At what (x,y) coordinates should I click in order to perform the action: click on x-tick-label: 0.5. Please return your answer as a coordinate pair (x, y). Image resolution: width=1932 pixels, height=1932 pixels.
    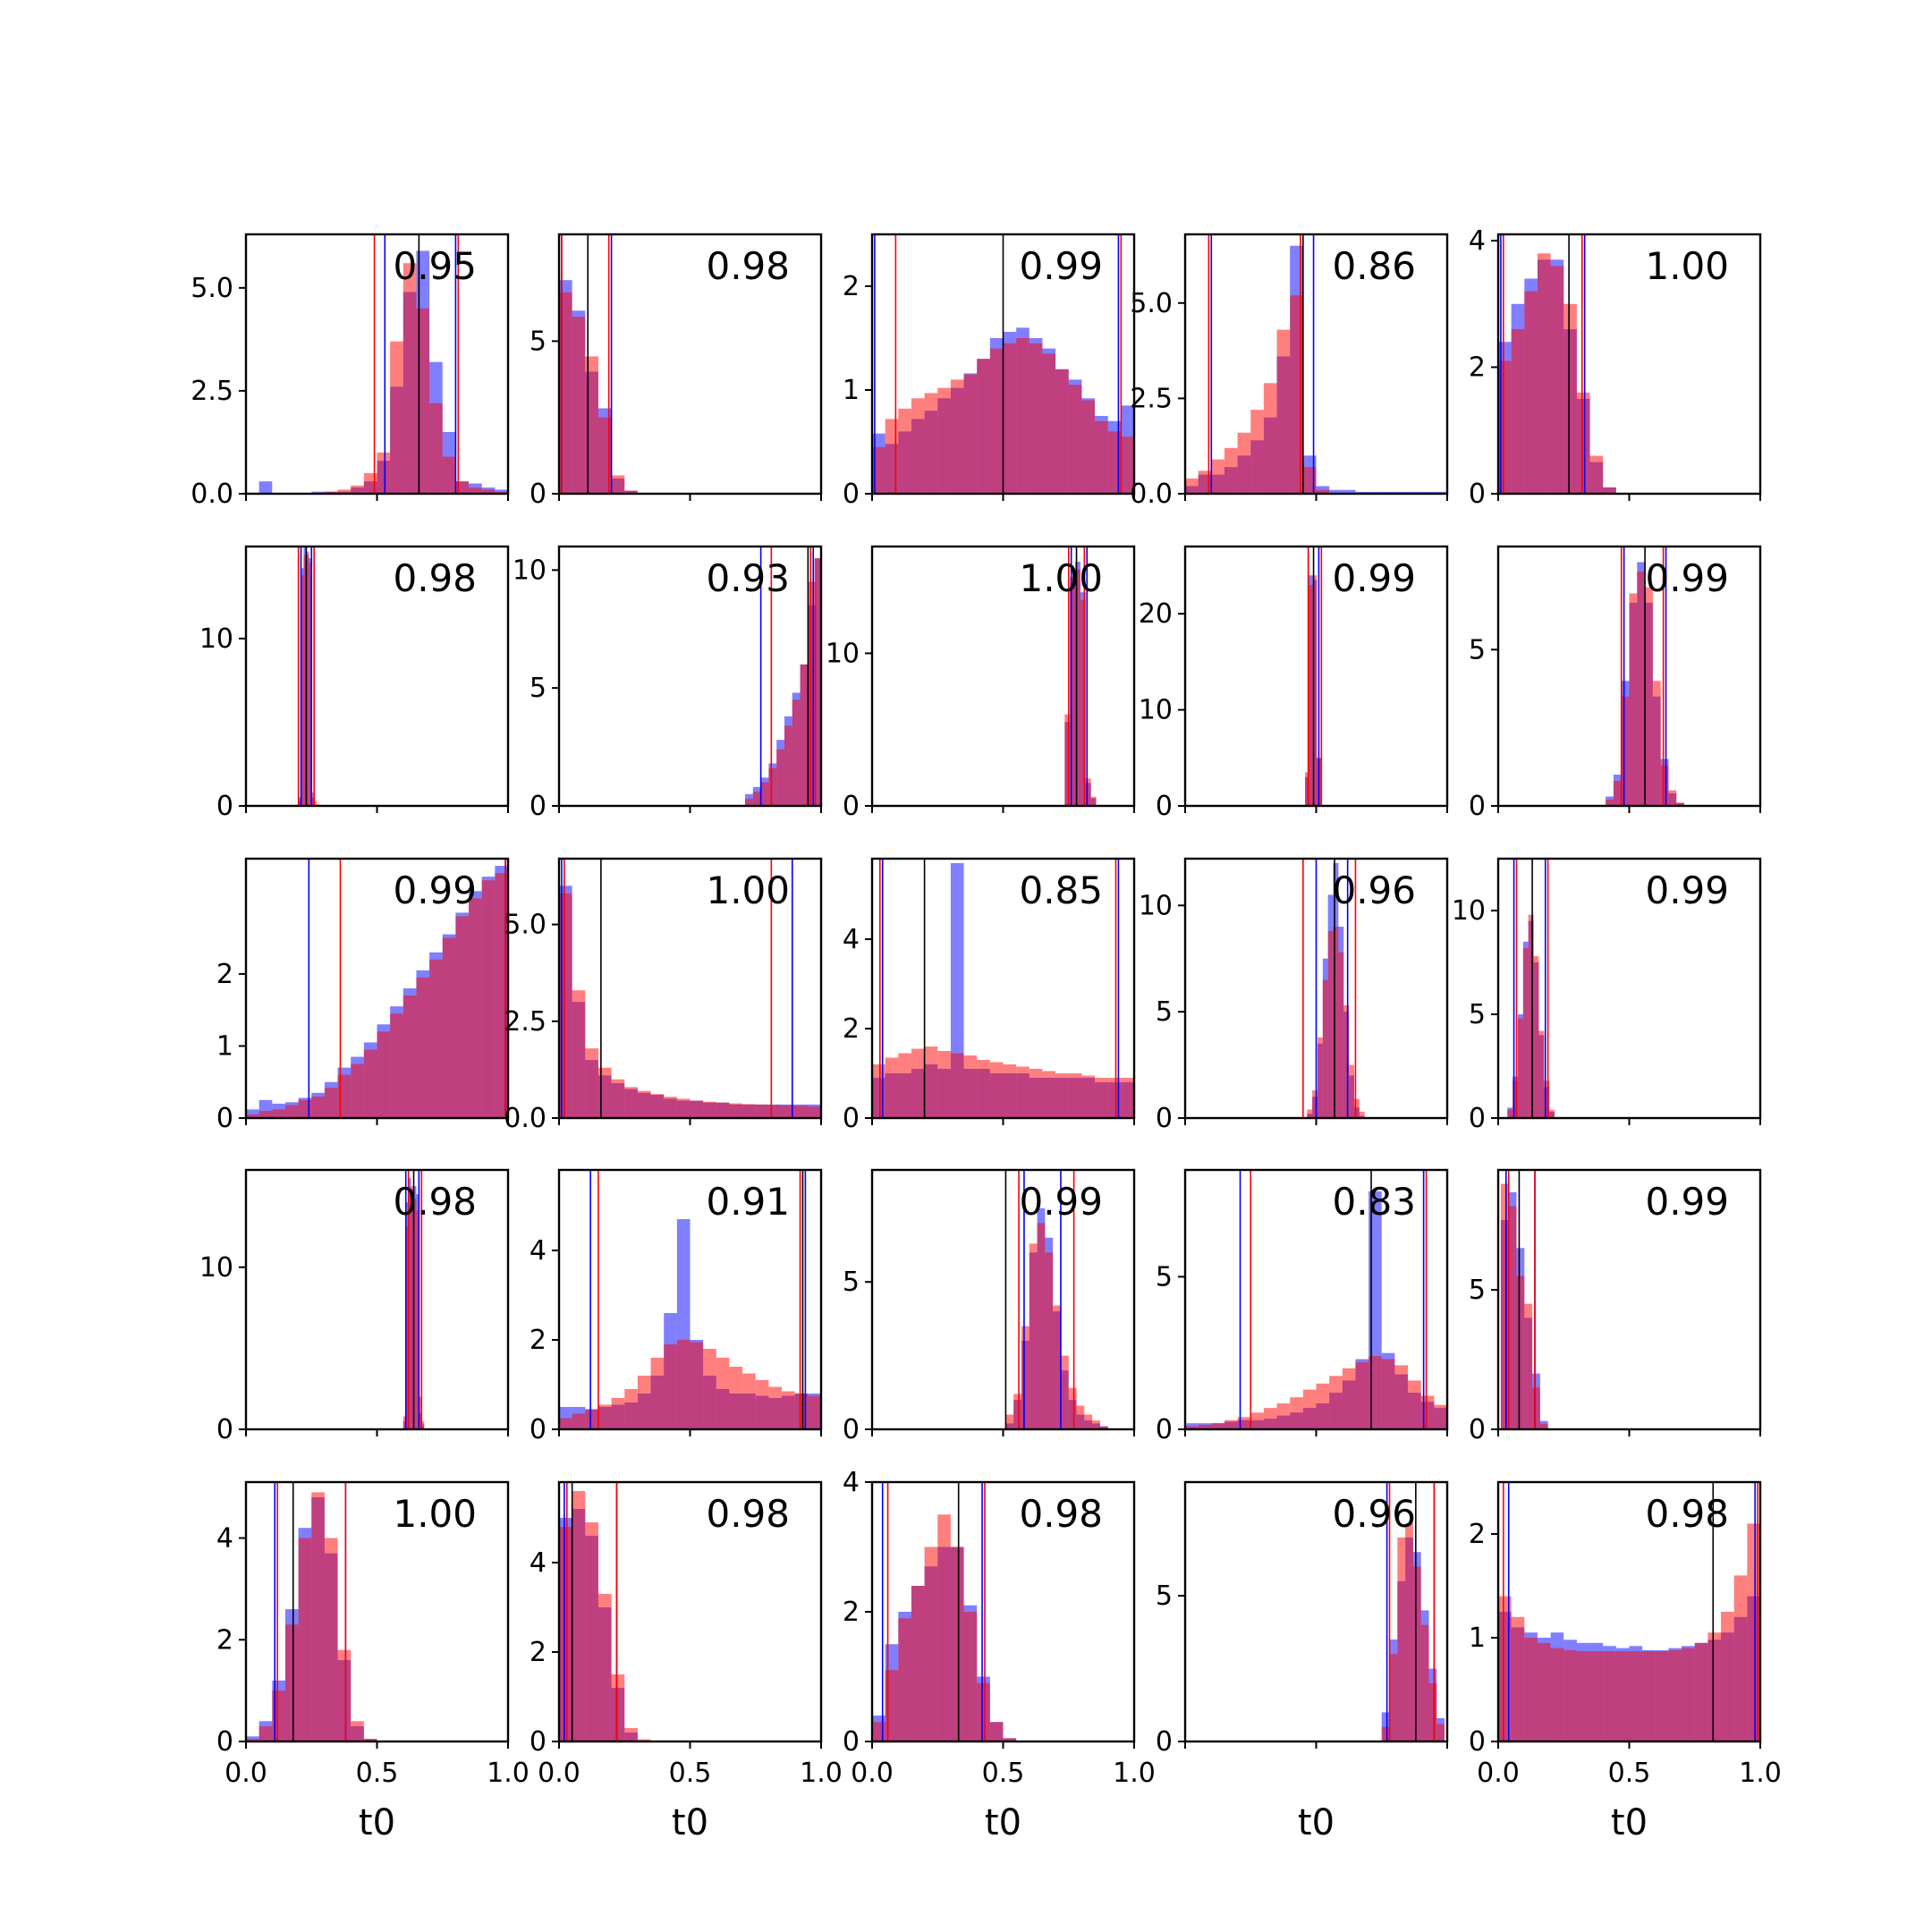
    Looking at the image, I should click on (690, 1773).